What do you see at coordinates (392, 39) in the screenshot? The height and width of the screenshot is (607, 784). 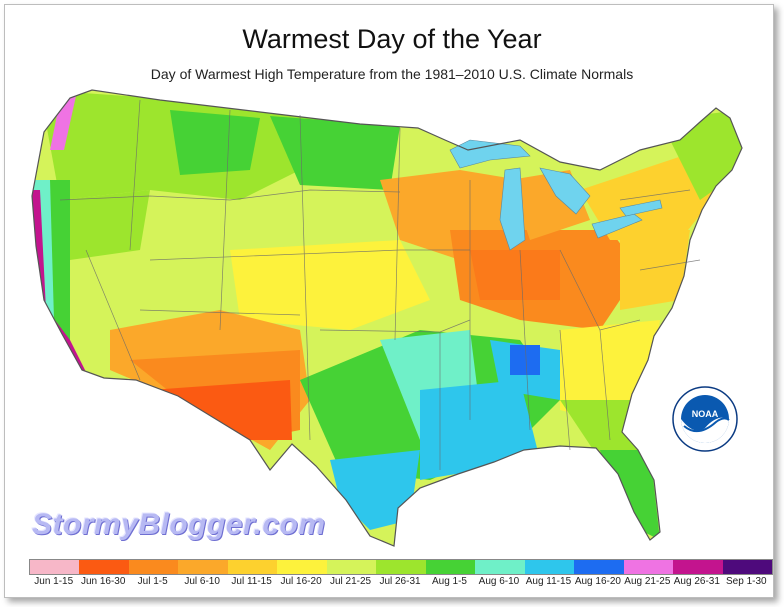 I see `map-title: Warmest Day of the Year` at bounding box center [392, 39].